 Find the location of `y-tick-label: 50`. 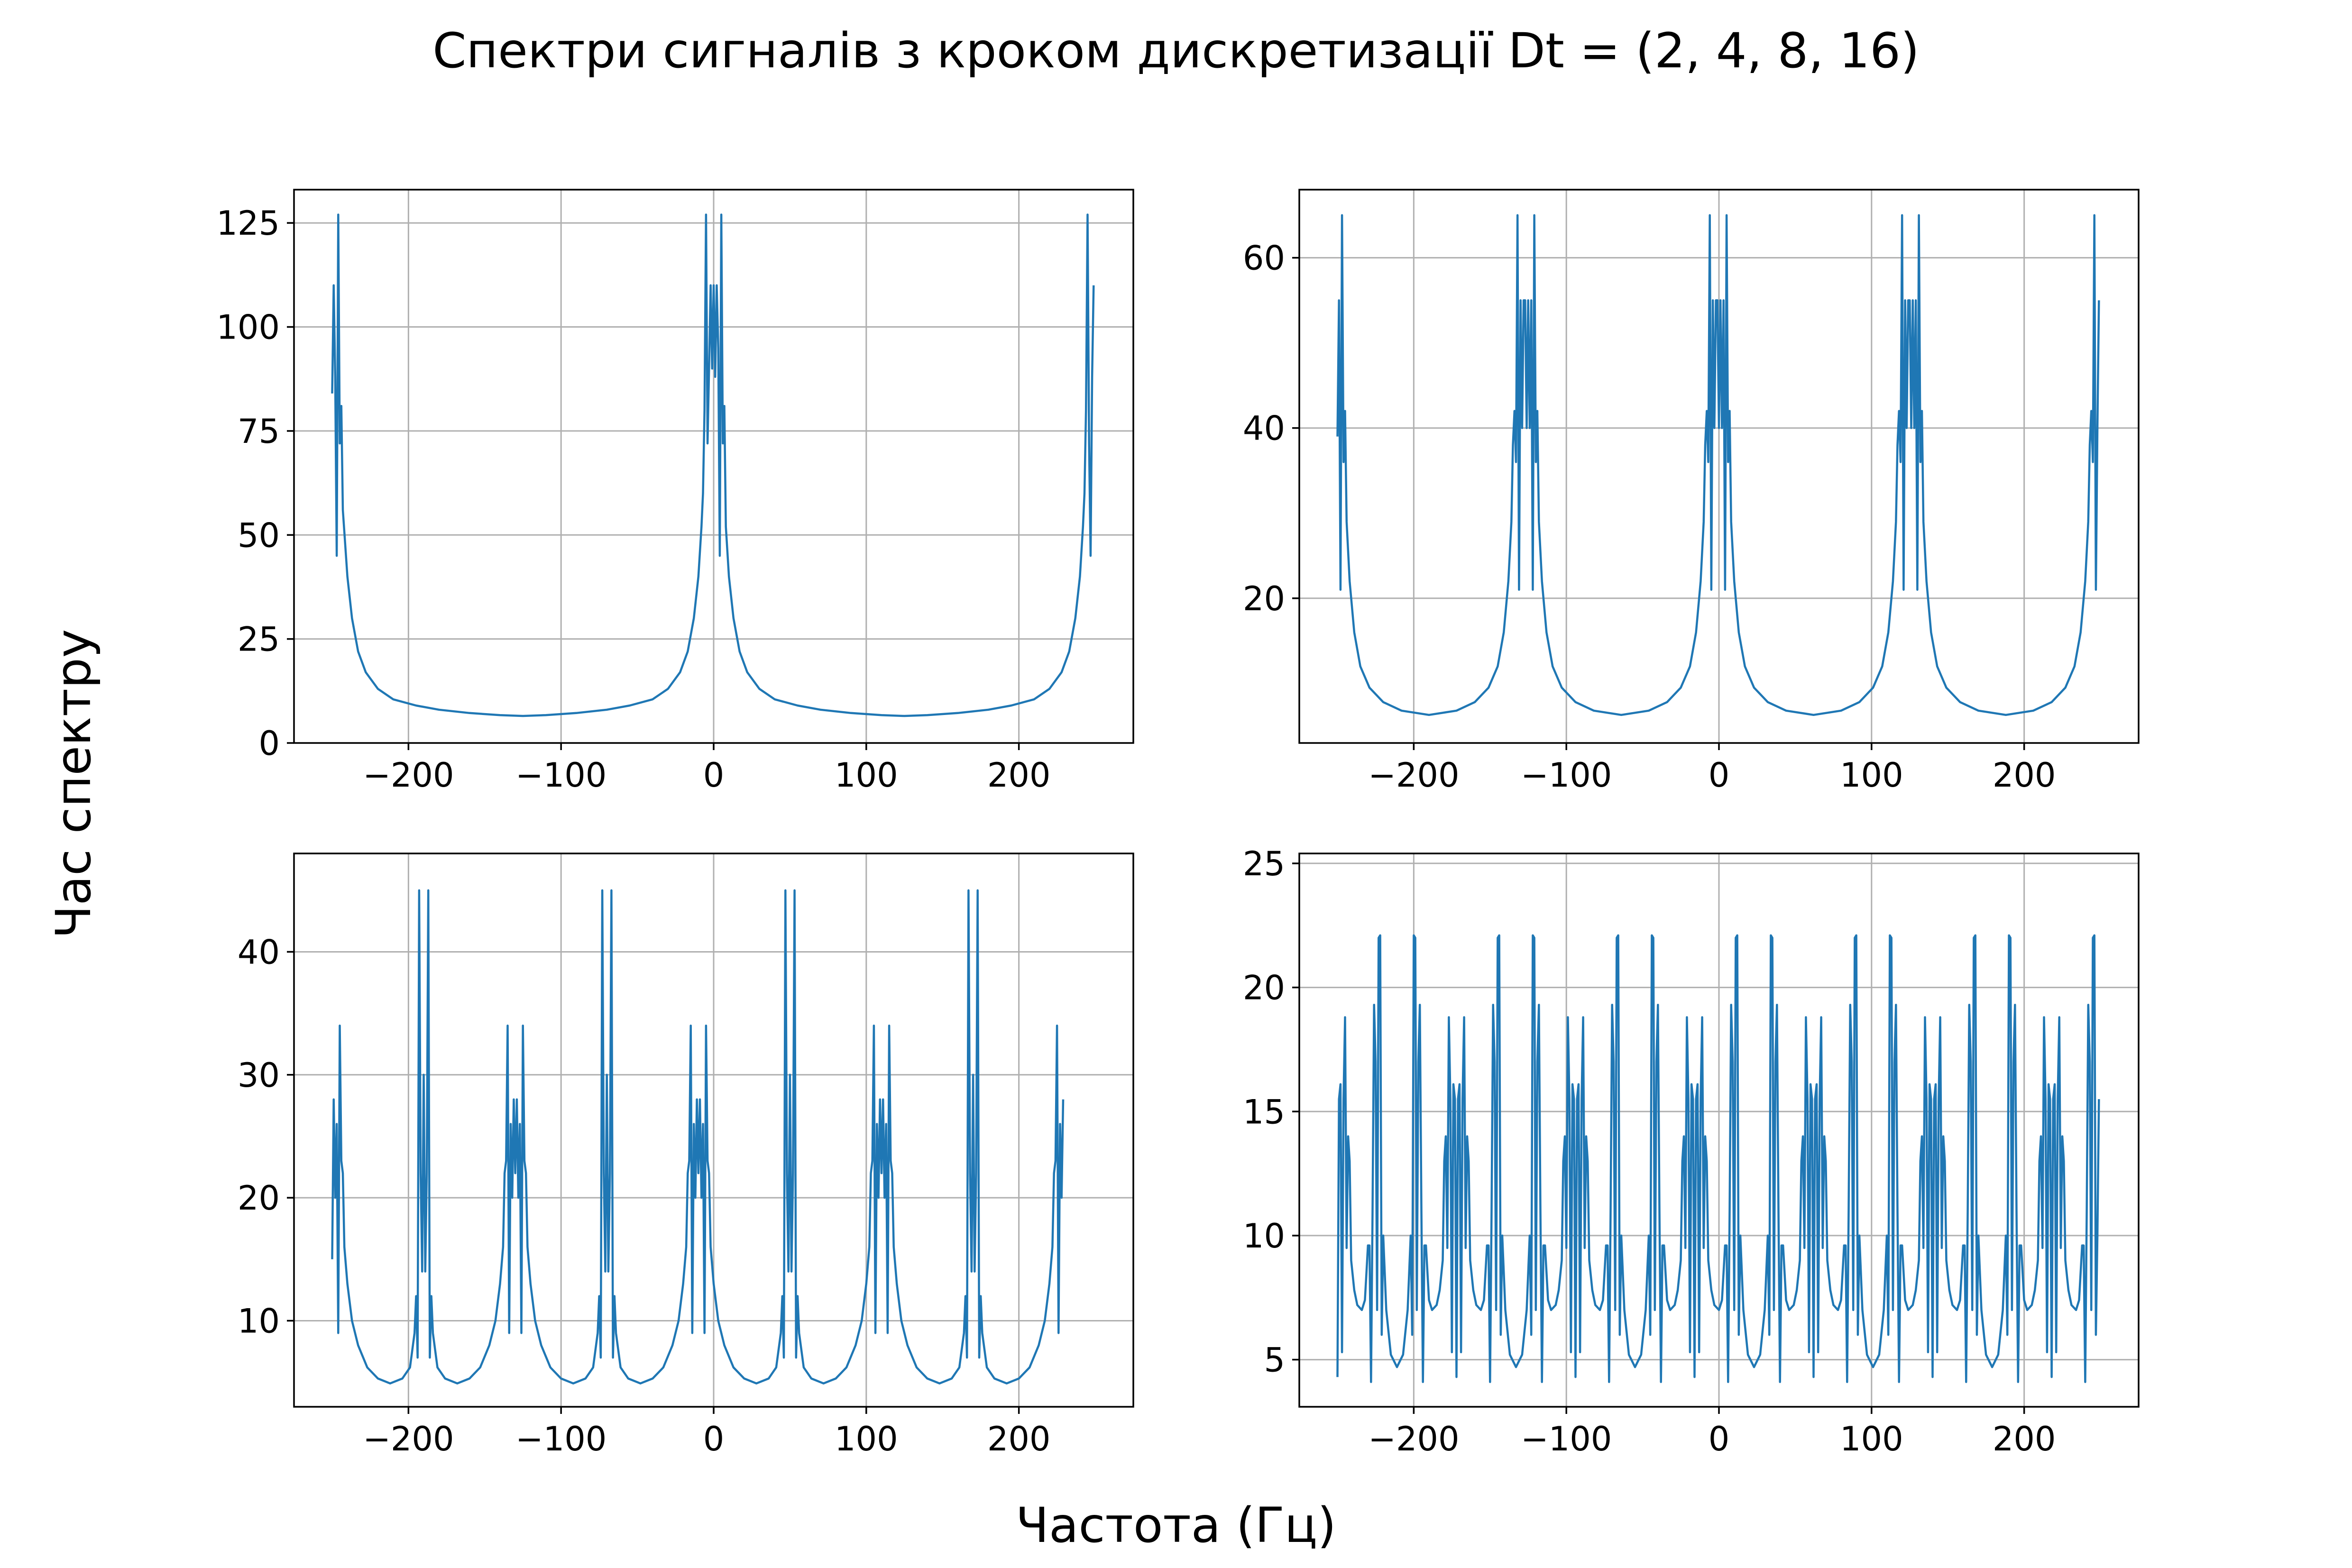

y-tick-label: 50 is located at coordinates (259, 535).